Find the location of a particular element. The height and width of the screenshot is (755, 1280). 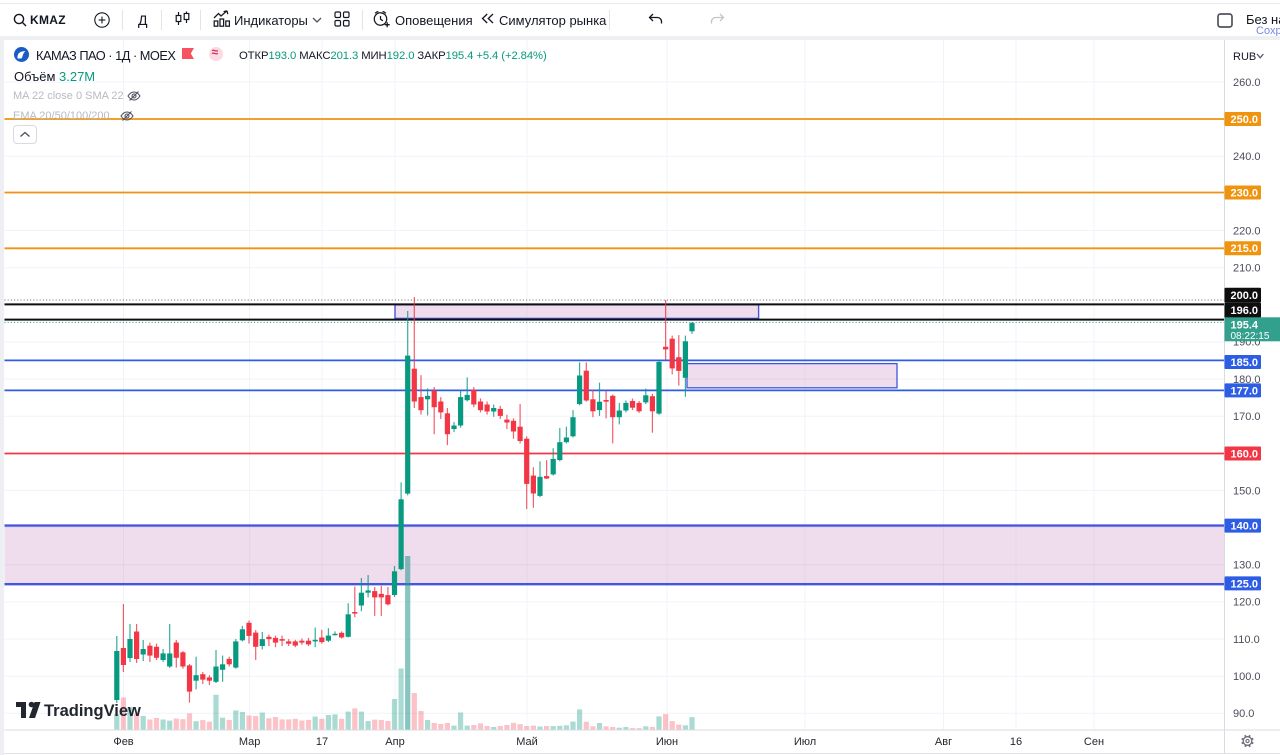

svg-text: 17 is located at coordinates (322, 742).